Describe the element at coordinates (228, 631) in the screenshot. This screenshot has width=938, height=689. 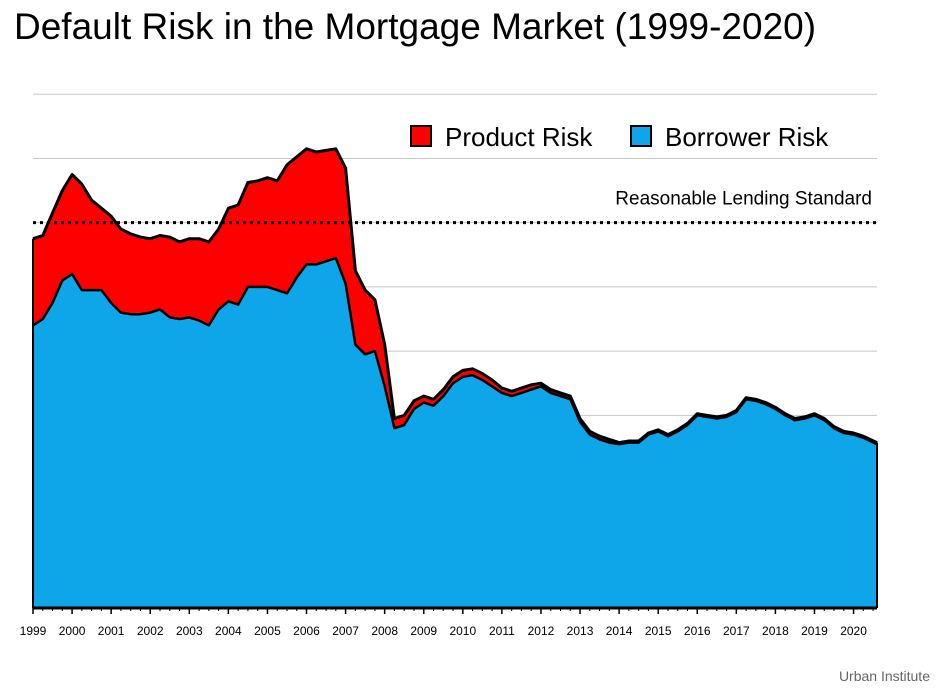
I see `x-tick-label: 2004` at that location.